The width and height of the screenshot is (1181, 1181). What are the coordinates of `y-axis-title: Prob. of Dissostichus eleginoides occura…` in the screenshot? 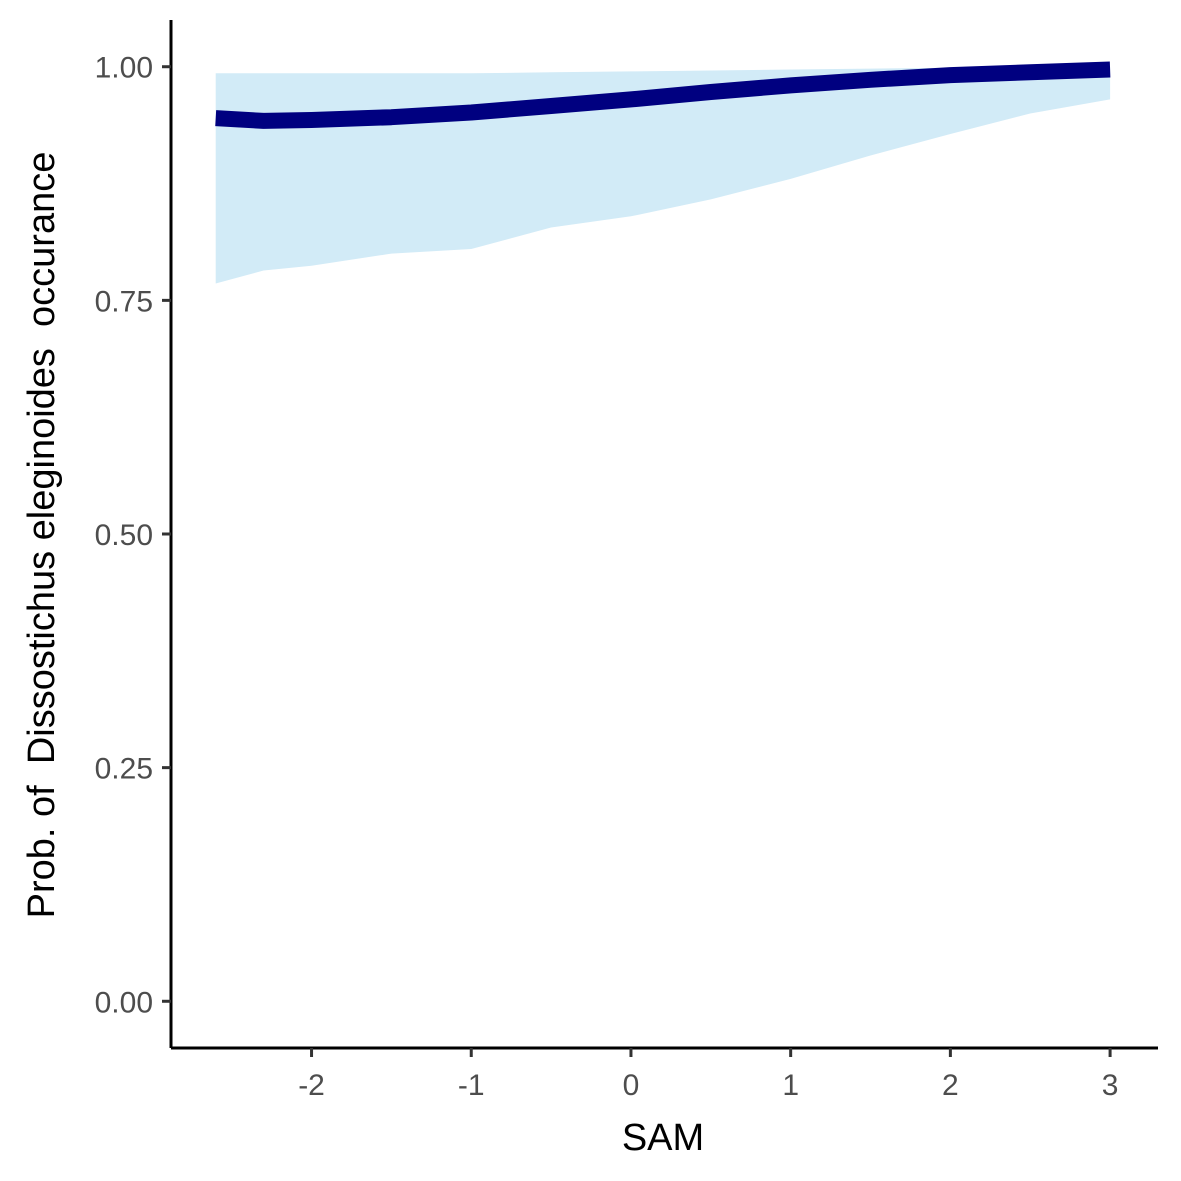 It's located at (42, 535).